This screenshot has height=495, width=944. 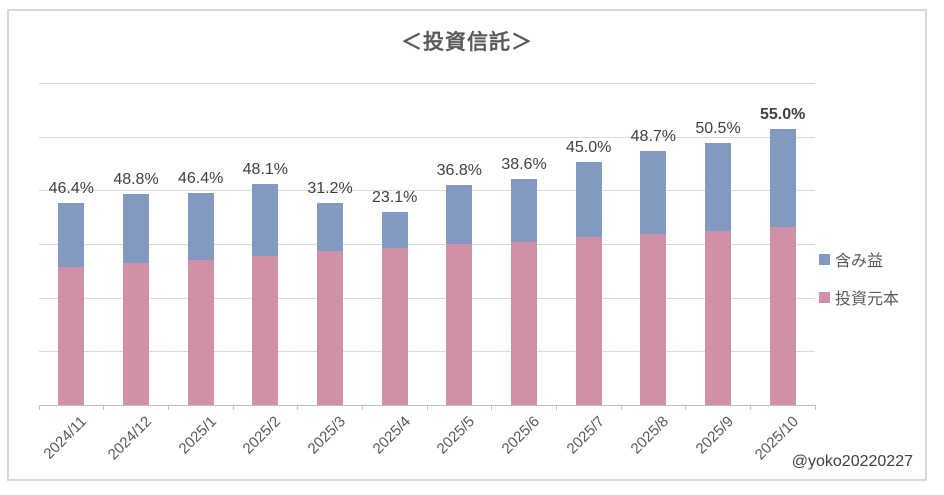 I want to click on bar-value-label: 31.2%, so click(x=330, y=189).